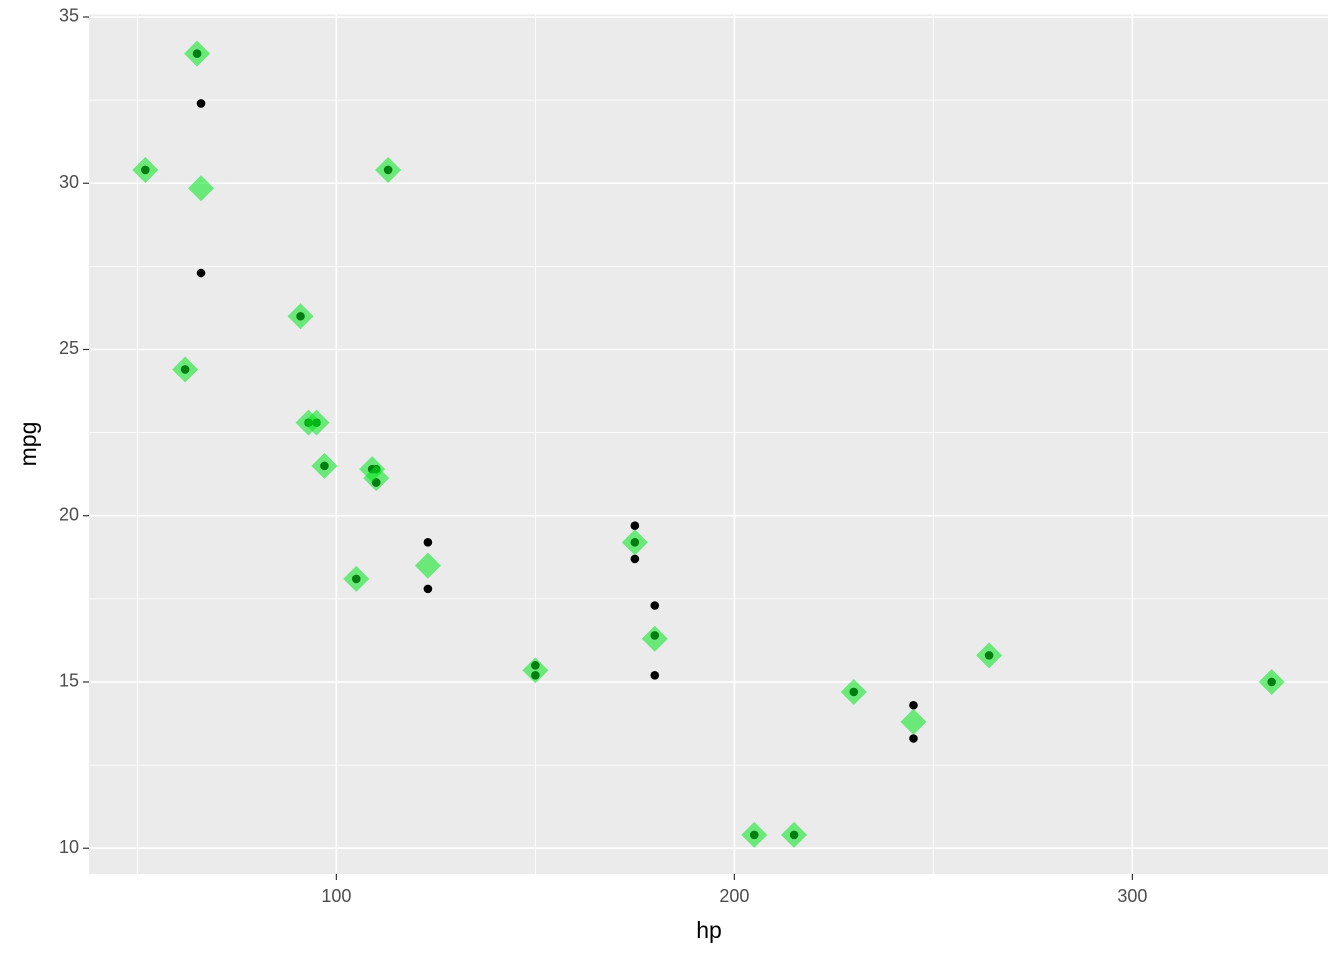 Image resolution: width=1344 pixels, height=960 pixels. What do you see at coordinates (69, 847) in the screenshot?
I see `y-tick-label: 10` at bounding box center [69, 847].